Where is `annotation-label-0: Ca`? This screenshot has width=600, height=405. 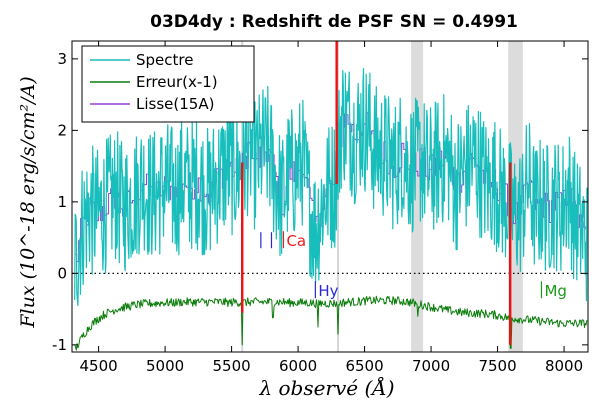
annotation-label-0: Ca is located at coordinates (296, 241).